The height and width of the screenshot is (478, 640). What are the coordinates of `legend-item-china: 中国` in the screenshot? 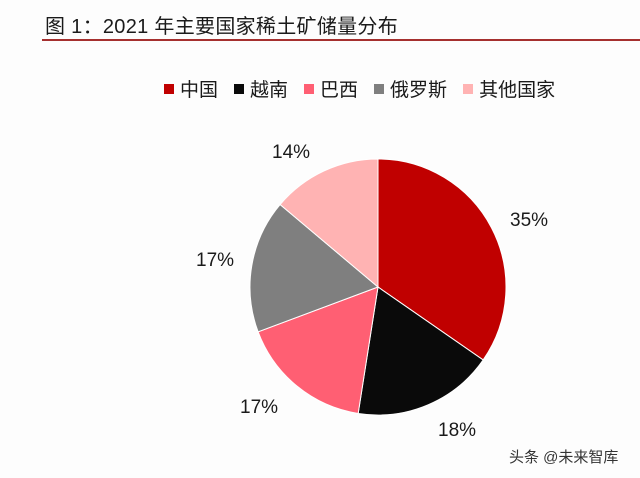 It's located at (191, 88).